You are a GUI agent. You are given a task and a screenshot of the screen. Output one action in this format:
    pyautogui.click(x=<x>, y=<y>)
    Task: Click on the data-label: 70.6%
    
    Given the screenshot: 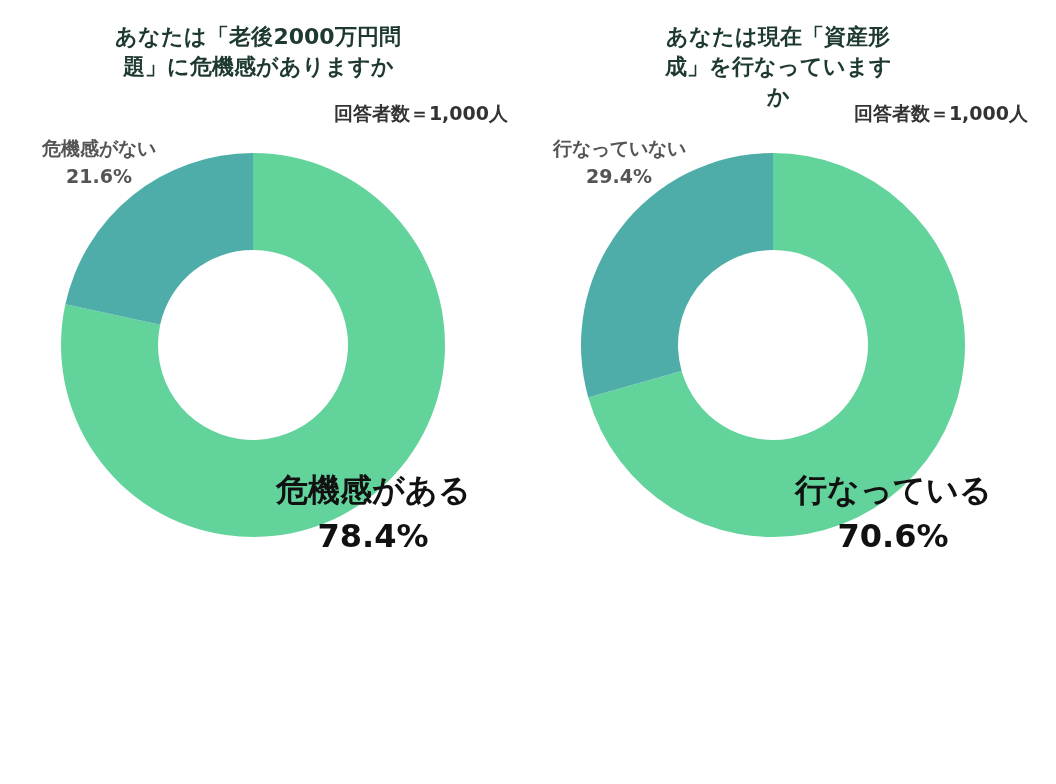 What is the action you would take?
    pyautogui.click(x=893, y=536)
    